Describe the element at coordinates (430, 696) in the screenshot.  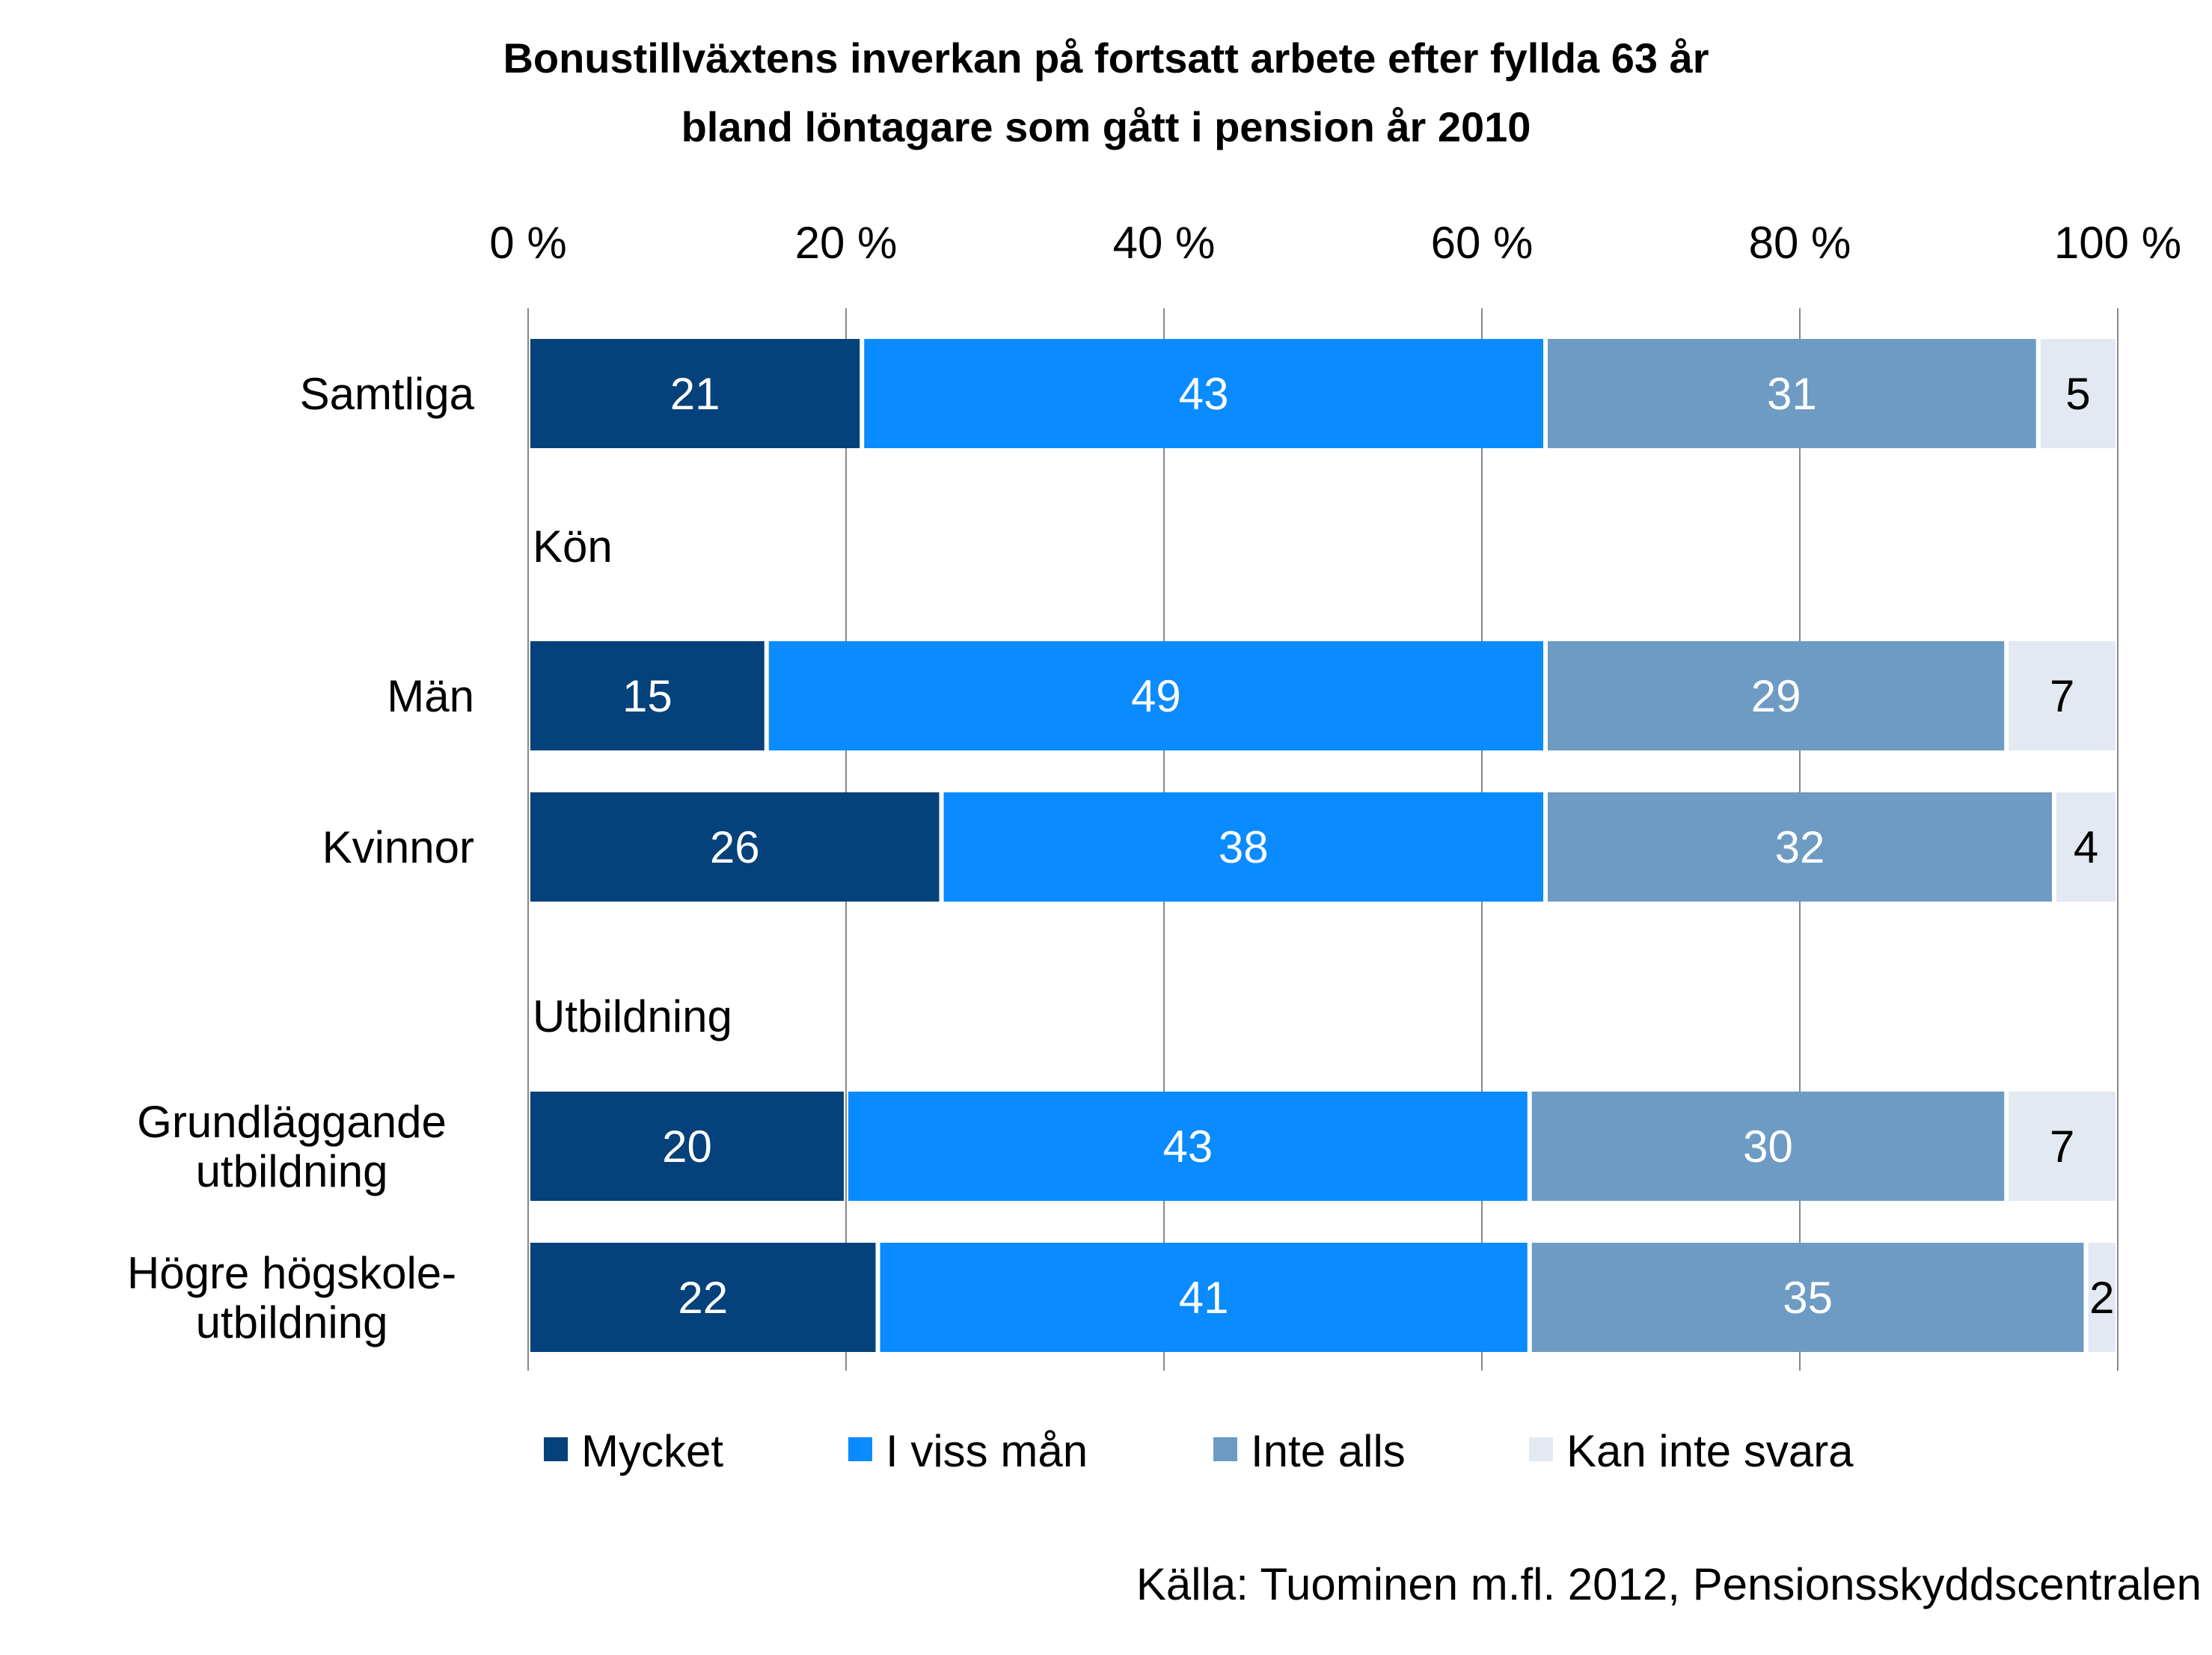
I see `category-label: Män` at that location.